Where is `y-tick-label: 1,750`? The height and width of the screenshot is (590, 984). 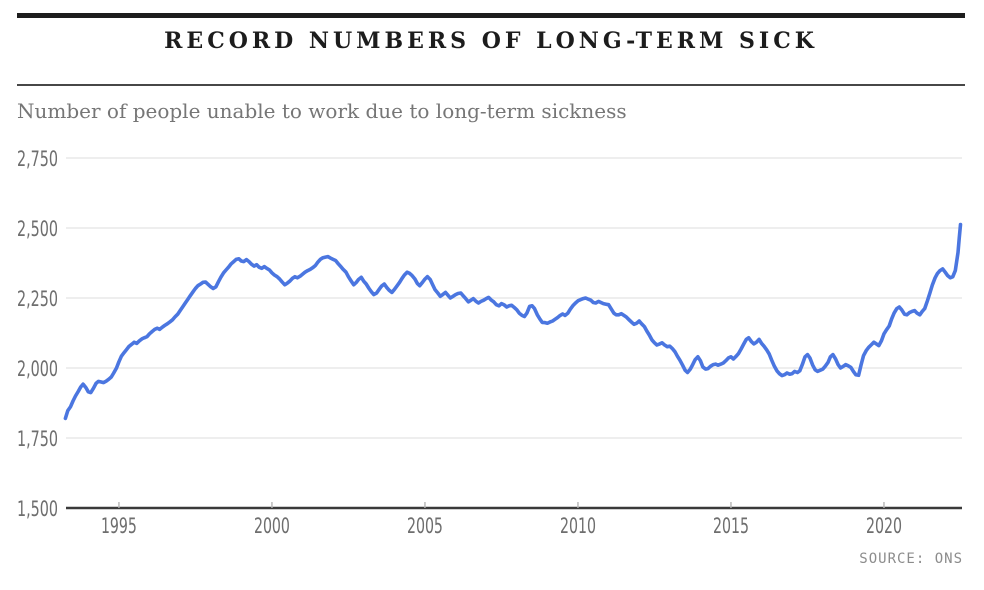 y-tick-label: 1,750 is located at coordinates (37, 439).